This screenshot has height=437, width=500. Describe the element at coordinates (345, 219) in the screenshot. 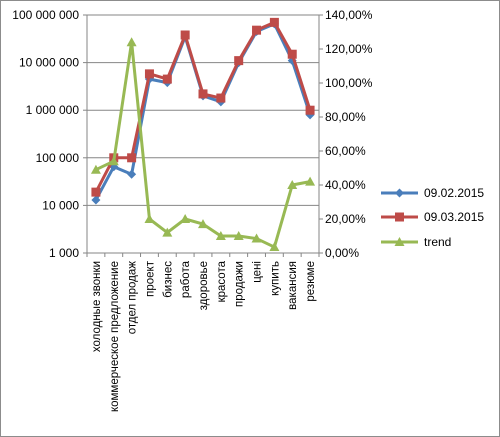

I see `right-tick-label: 20,00%` at that location.